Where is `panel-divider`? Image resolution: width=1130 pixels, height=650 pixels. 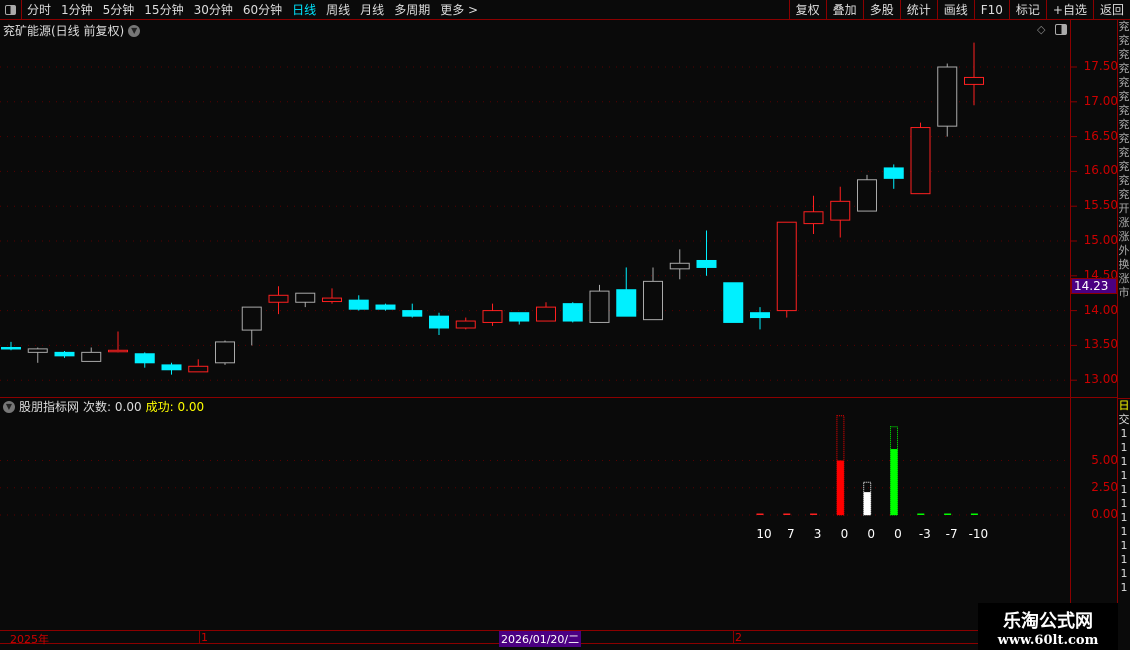
panel-divider is located at coordinates (558, 397).